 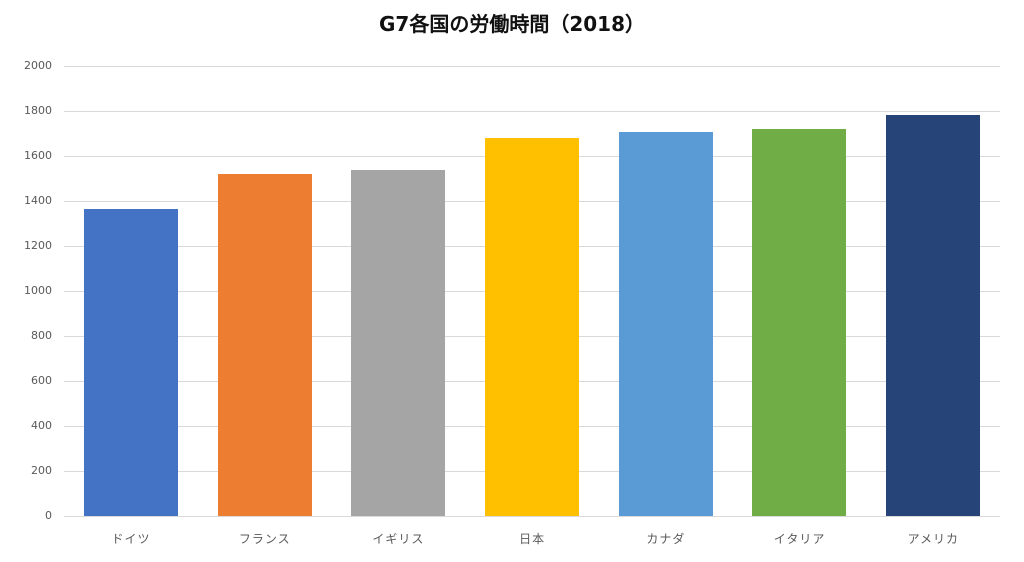 I want to click on y-tick-label: 200, so click(x=41, y=470).